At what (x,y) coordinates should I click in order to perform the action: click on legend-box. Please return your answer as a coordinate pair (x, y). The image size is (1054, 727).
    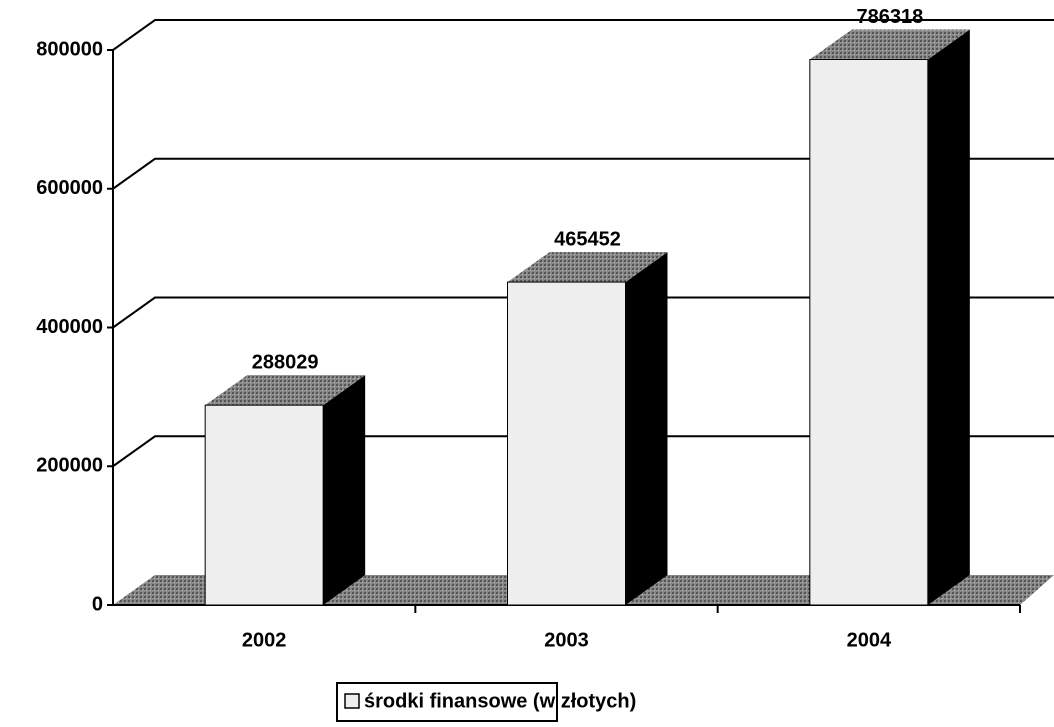
    Looking at the image, I should click on (447, 702).